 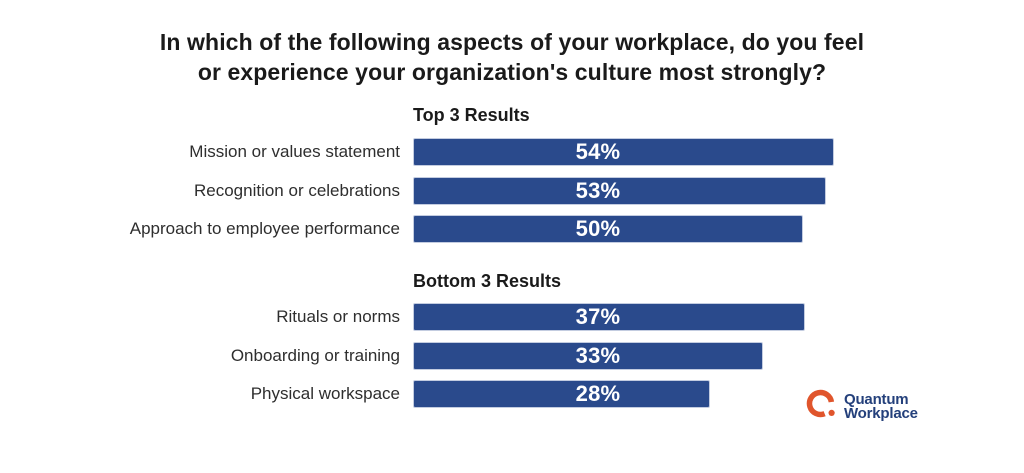 I want to click on group-header-top: Top 3 Results, so click(x=471, y=115).